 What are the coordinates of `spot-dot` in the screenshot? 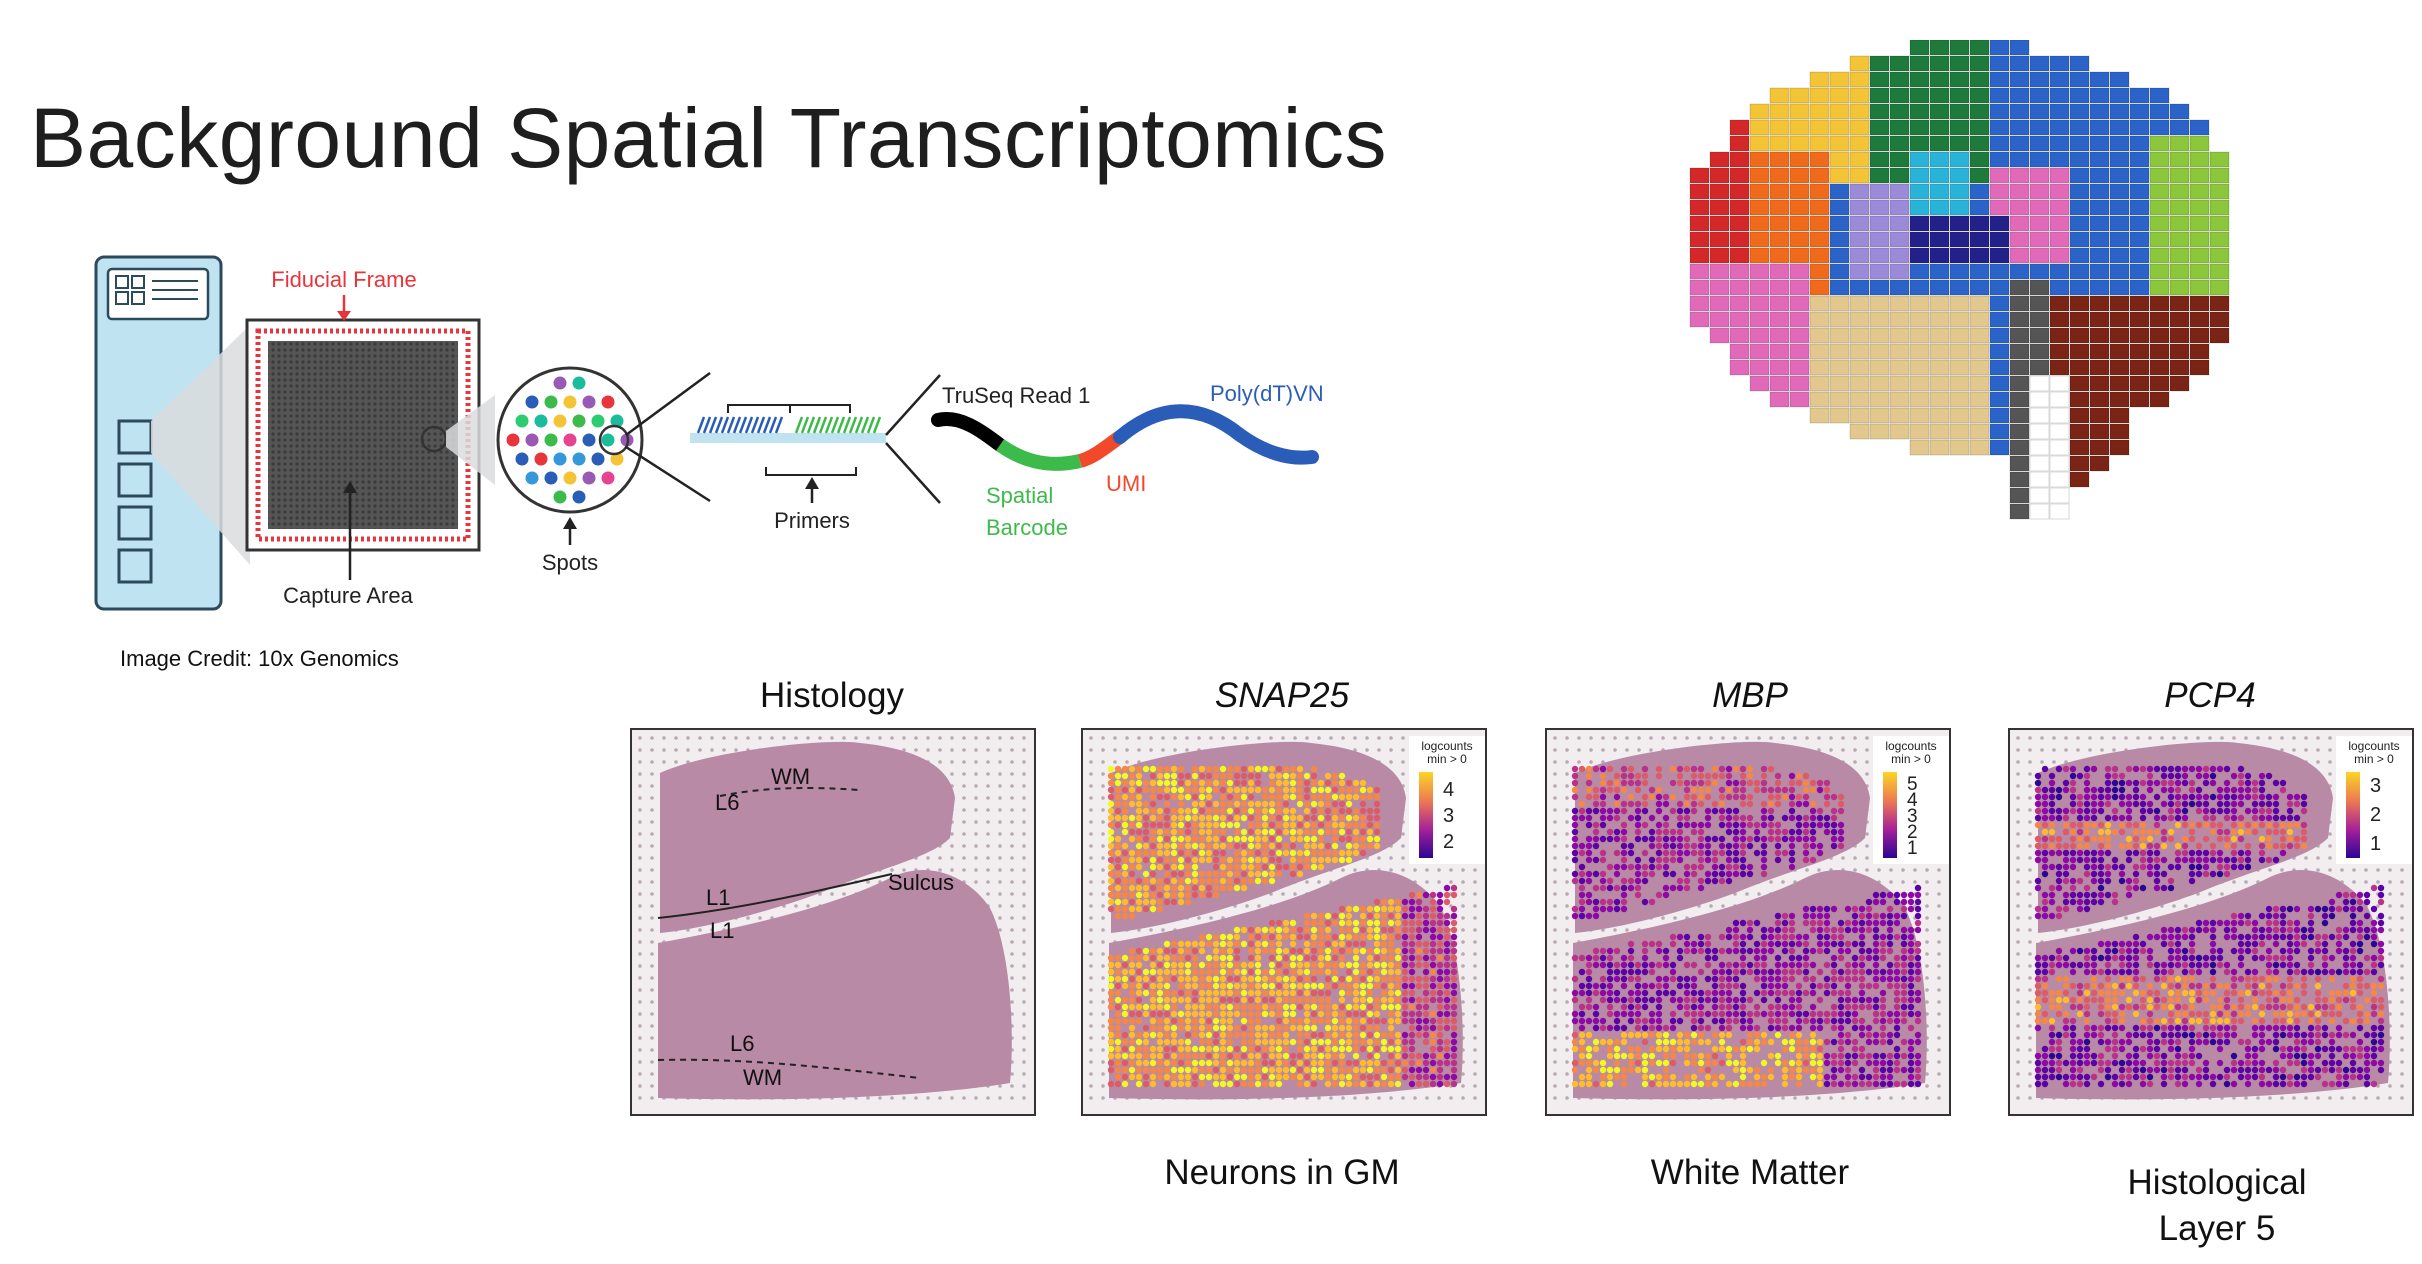 It's located at (560, 459).